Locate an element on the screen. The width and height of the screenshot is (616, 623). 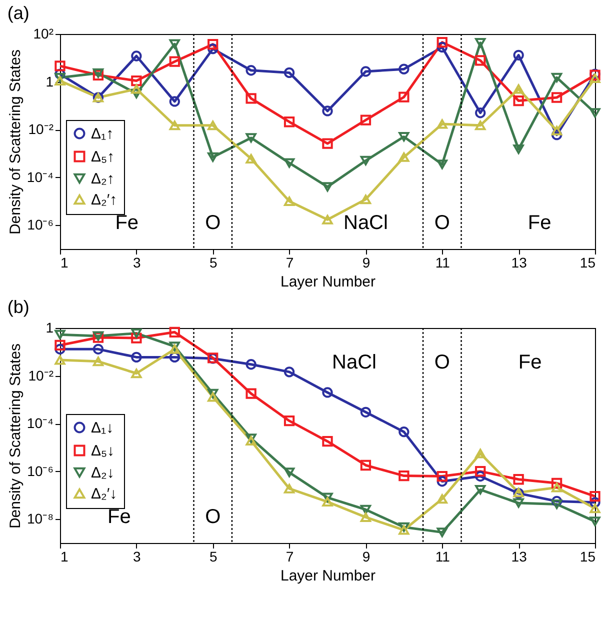
legend-label: Δ₁↓ is located at coordinates (102, 428).